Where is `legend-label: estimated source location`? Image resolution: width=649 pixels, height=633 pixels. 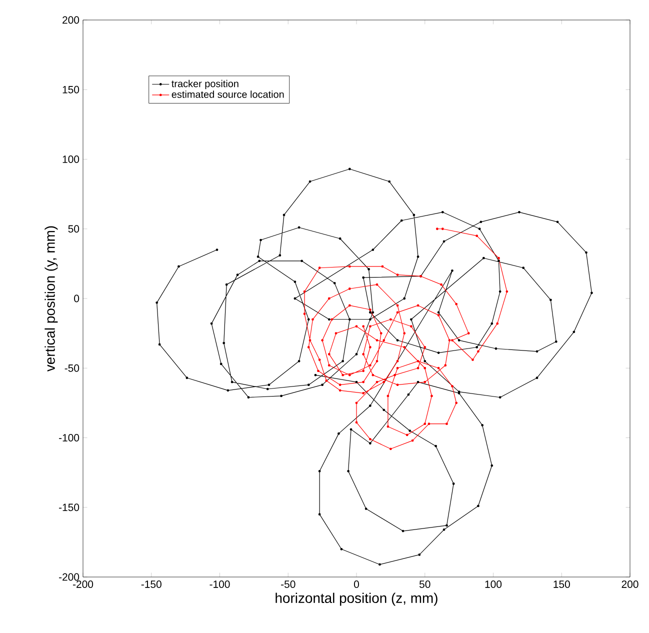 legend-label: estimated source location is located at coordinates (228, 94).